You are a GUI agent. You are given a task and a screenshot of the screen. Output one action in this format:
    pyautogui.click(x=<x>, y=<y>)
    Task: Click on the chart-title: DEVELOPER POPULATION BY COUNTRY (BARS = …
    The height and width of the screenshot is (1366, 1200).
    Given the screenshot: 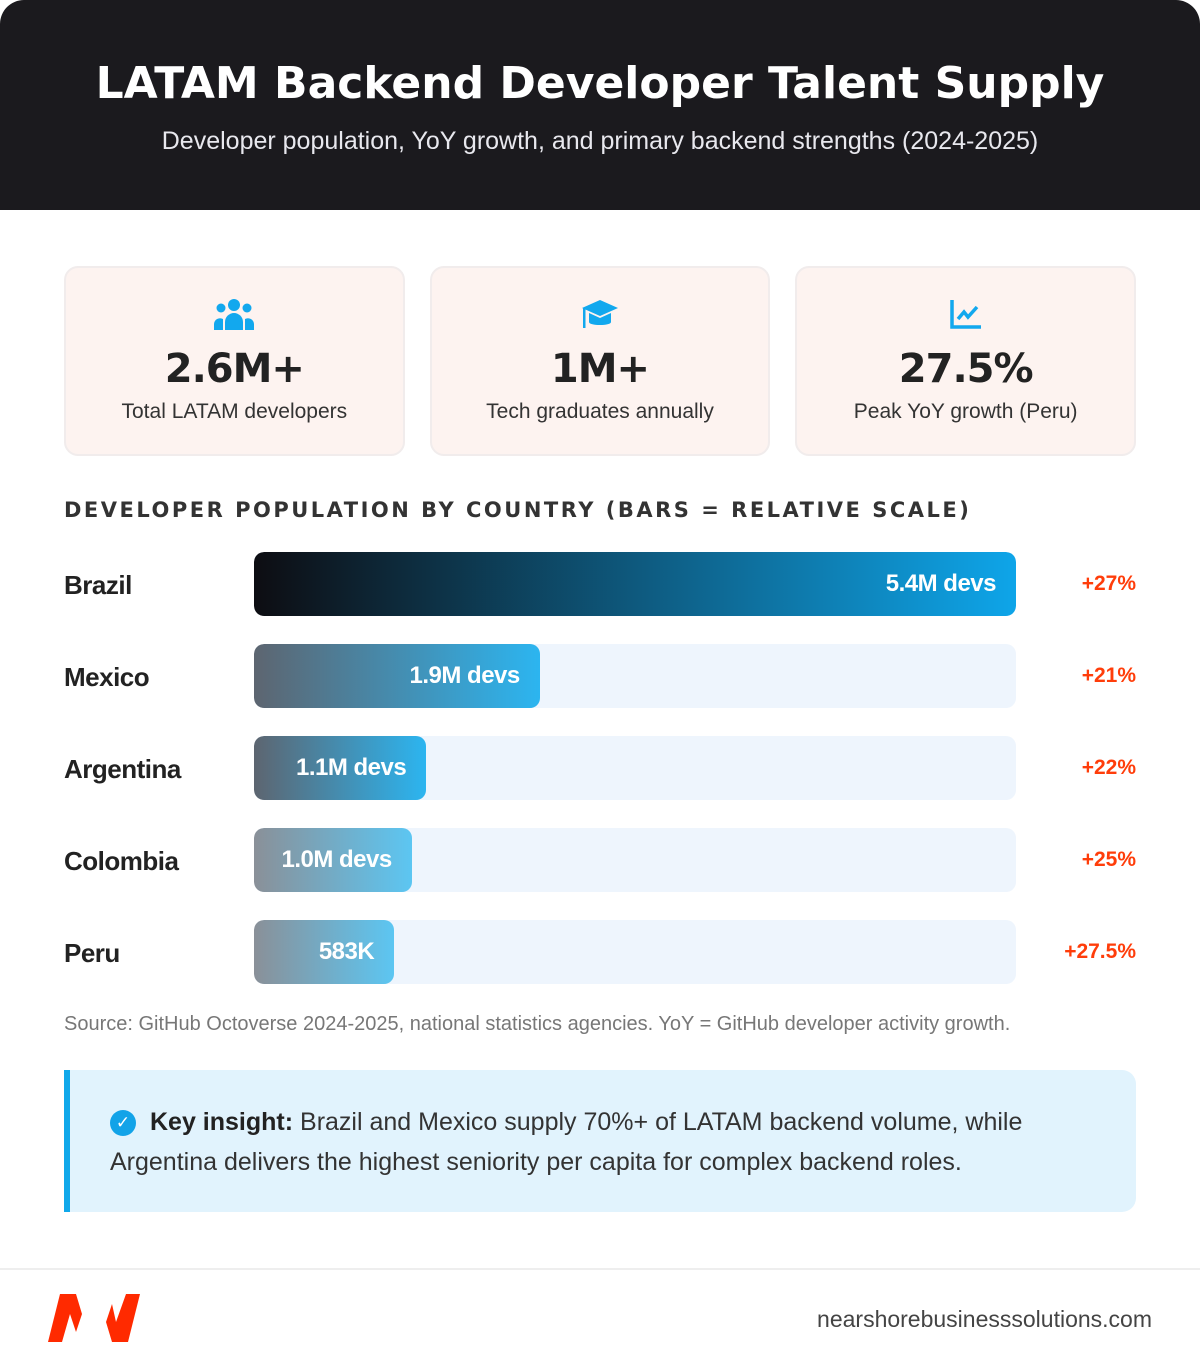 What is the action you would take?
    pyautogui.click(x=518, y=510)
    